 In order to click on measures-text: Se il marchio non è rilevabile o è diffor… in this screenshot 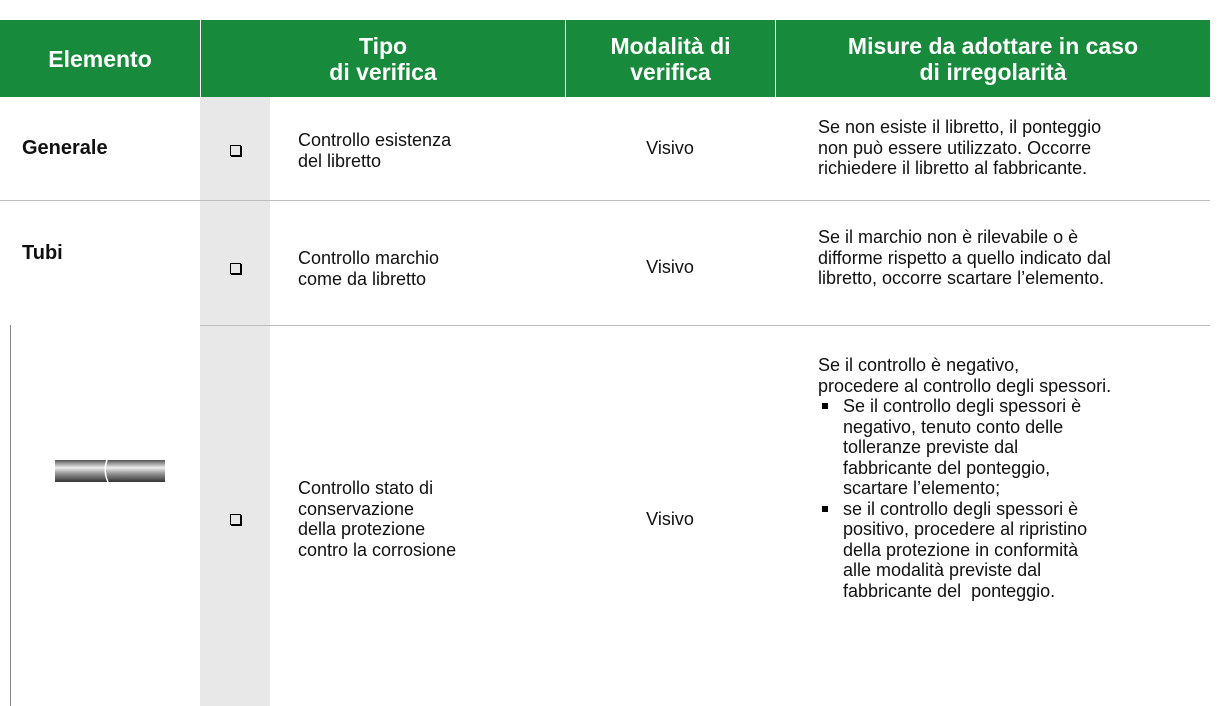, I will do `click(964, 258)`.